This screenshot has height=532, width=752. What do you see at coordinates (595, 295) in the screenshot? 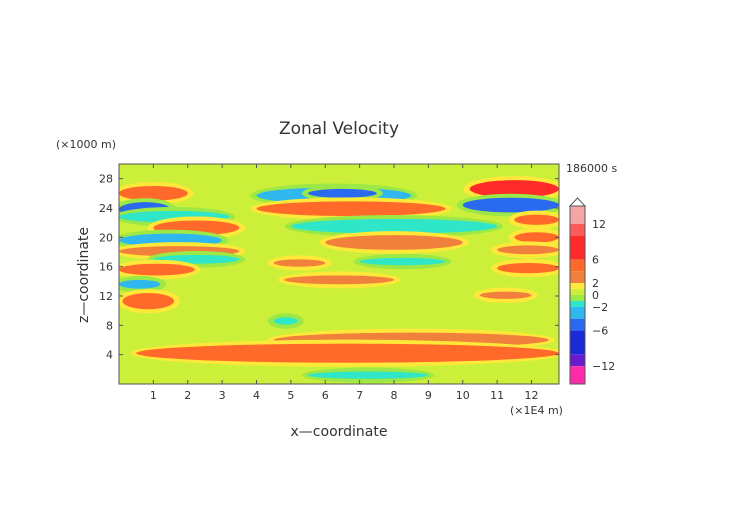
I see `colorbar-label-3: 0` at bounding box center [595, 295].